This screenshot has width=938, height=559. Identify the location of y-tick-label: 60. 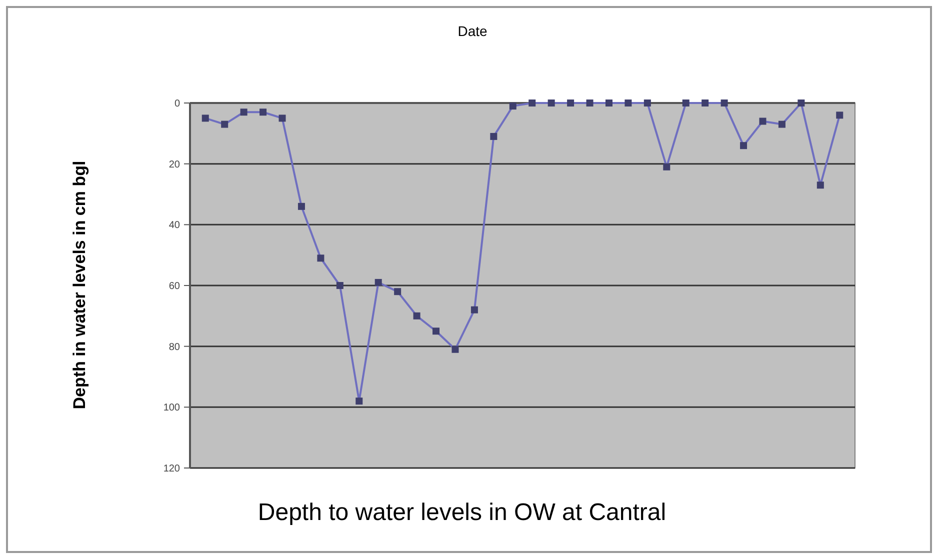
(174, 286).